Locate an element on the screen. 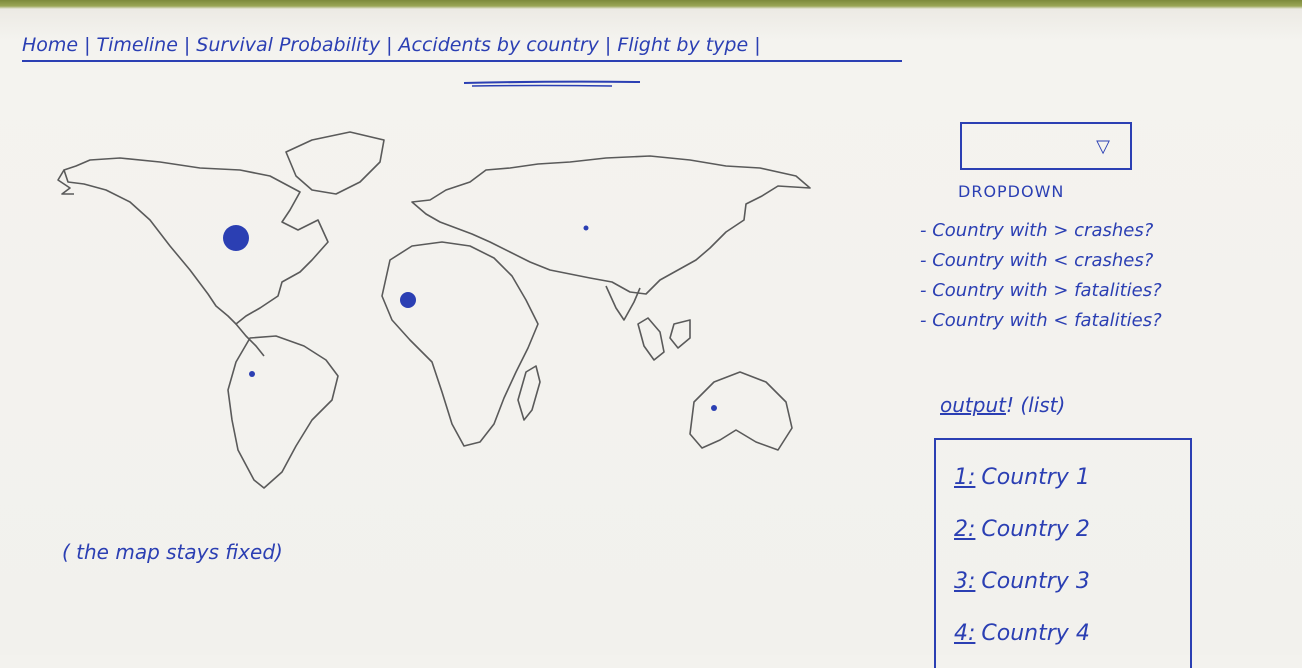 The height and width of the screenshot is (668, 1302). nav-flight-by-type: Flight by type is located at coordinates (683, 45).